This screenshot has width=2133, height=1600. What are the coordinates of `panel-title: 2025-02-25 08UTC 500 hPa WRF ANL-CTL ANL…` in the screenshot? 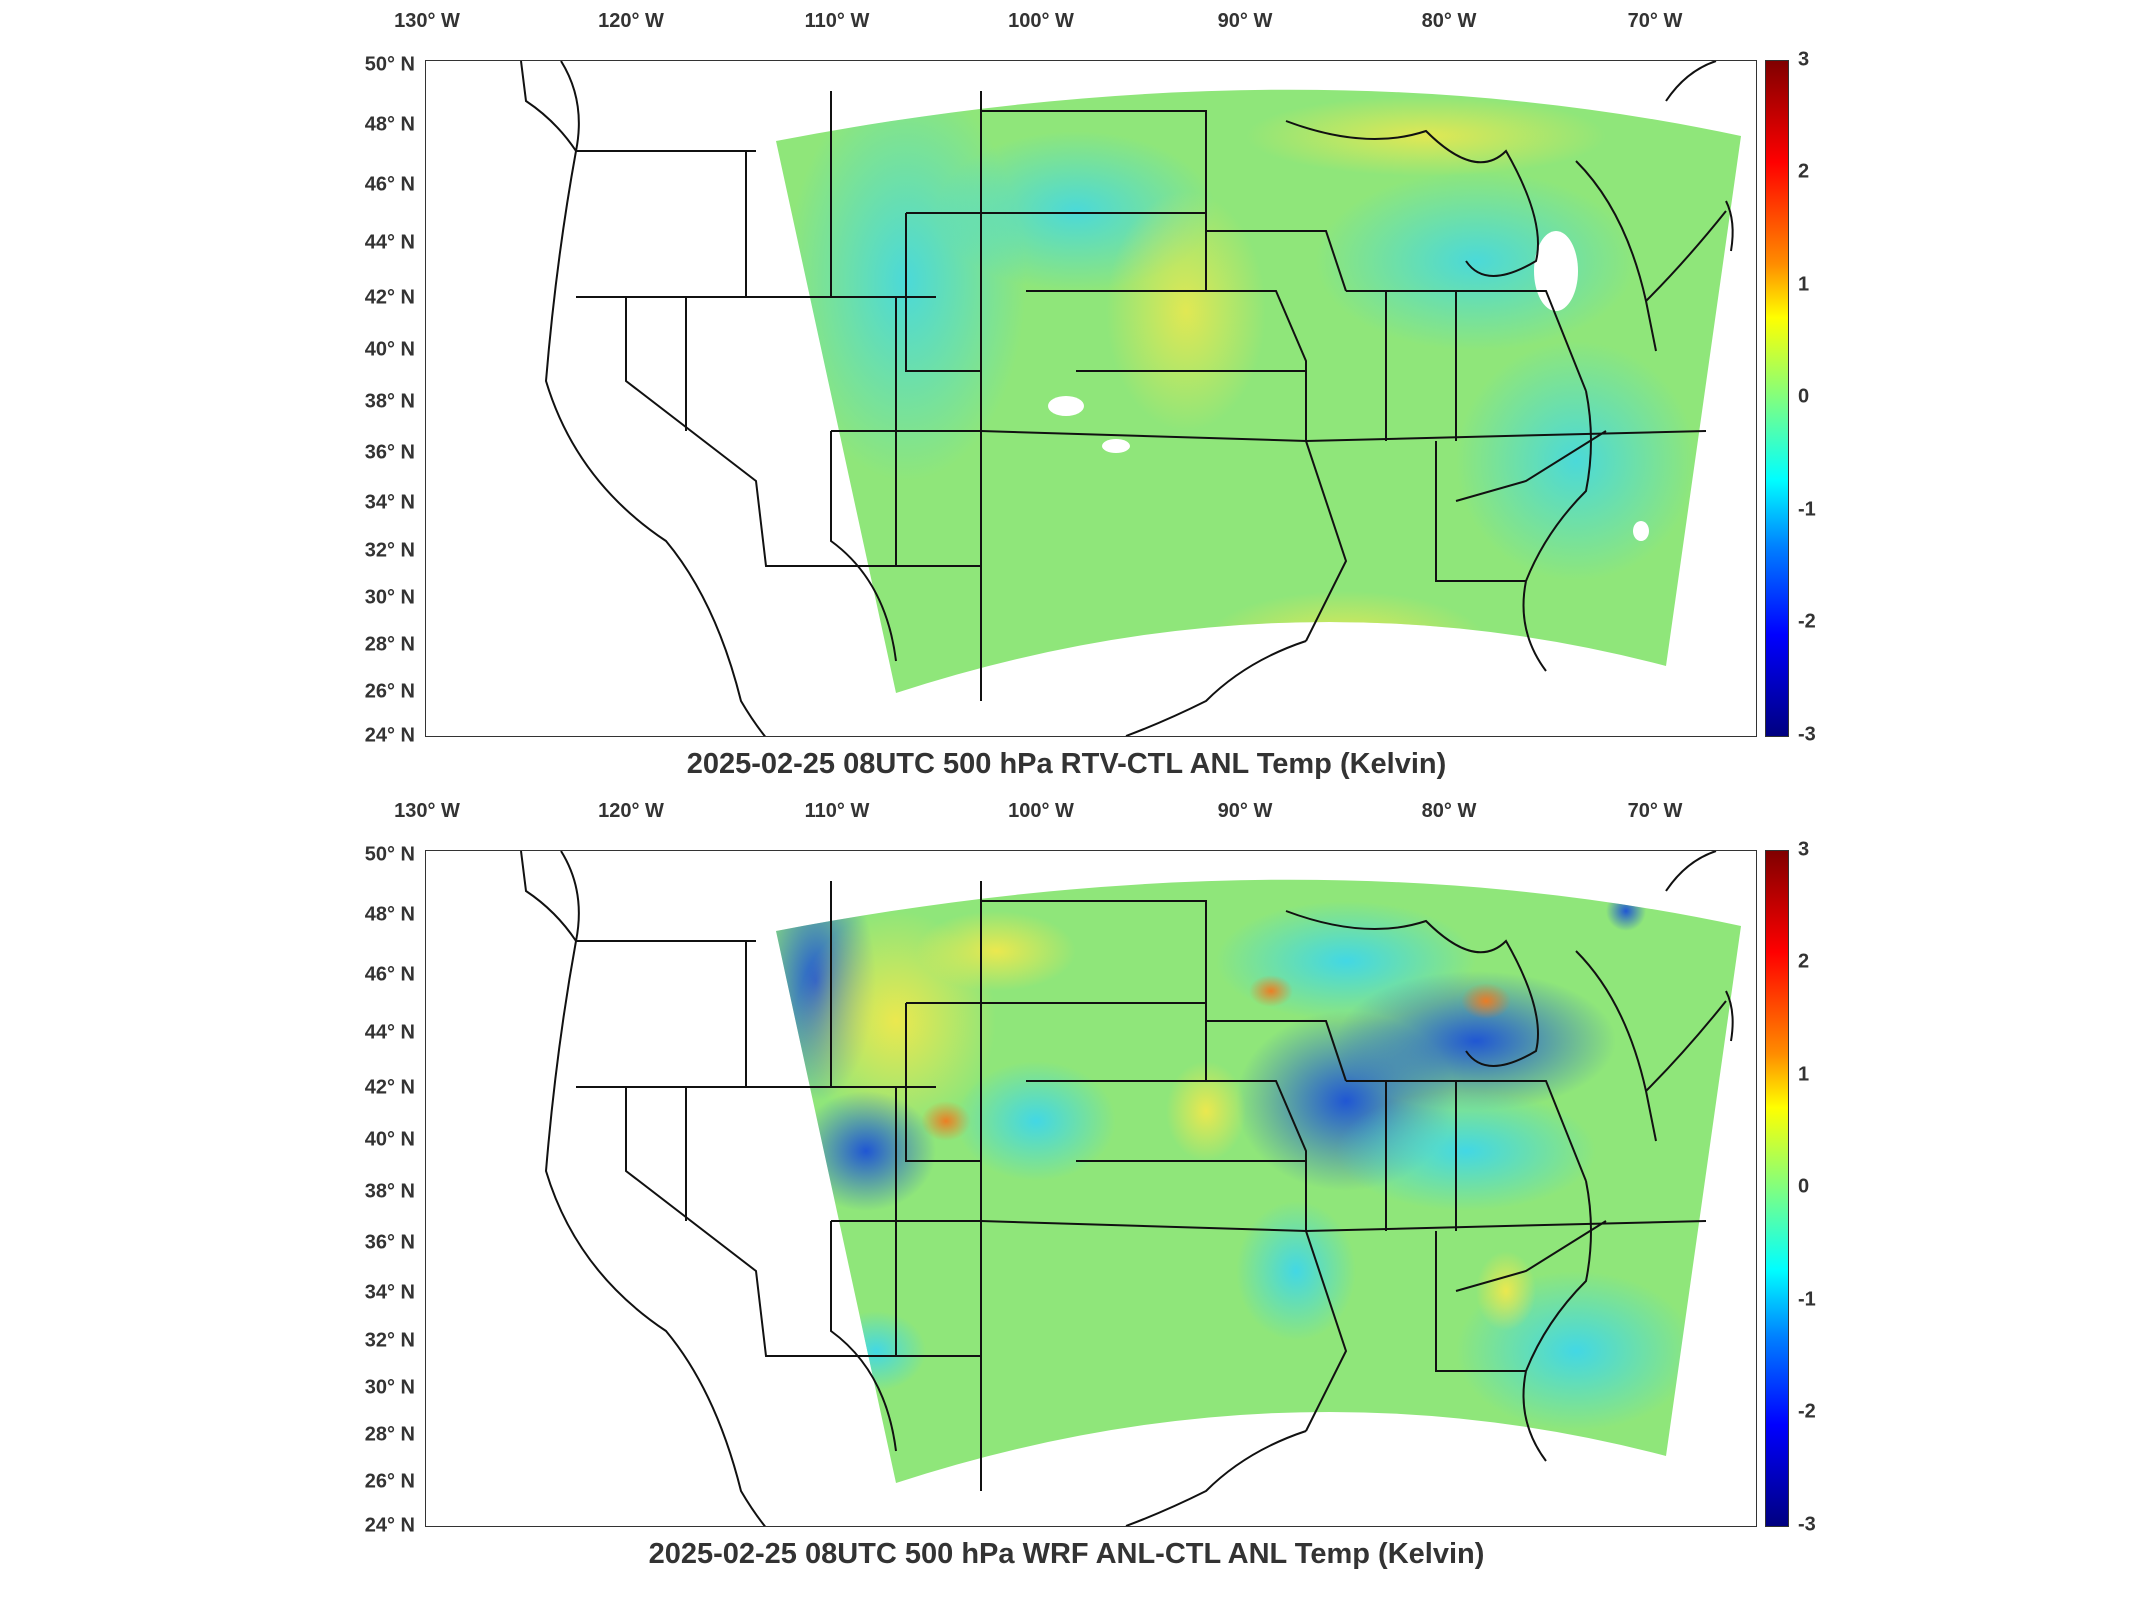 It's located at (1066, 1554).